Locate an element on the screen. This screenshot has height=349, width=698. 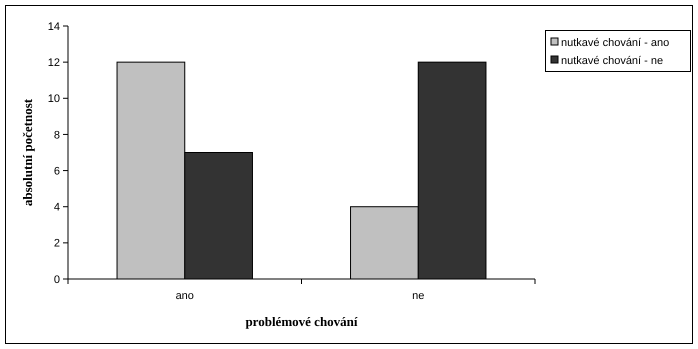
y-tick-label: 8 is located at coordinates (57, 135).